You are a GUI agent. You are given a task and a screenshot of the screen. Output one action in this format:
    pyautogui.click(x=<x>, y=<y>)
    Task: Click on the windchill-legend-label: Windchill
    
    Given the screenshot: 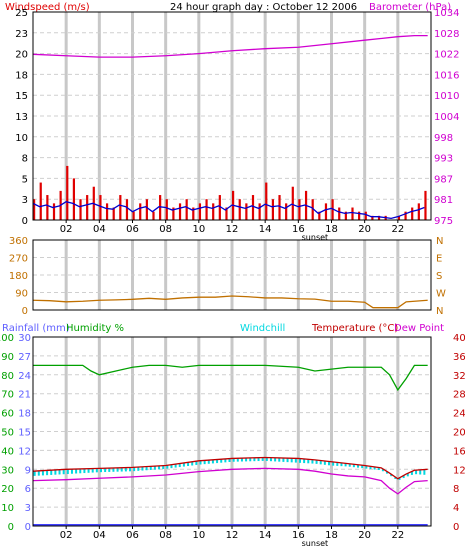 What is the action you would take?
    pyautogui.click(x=262, y=328)
    